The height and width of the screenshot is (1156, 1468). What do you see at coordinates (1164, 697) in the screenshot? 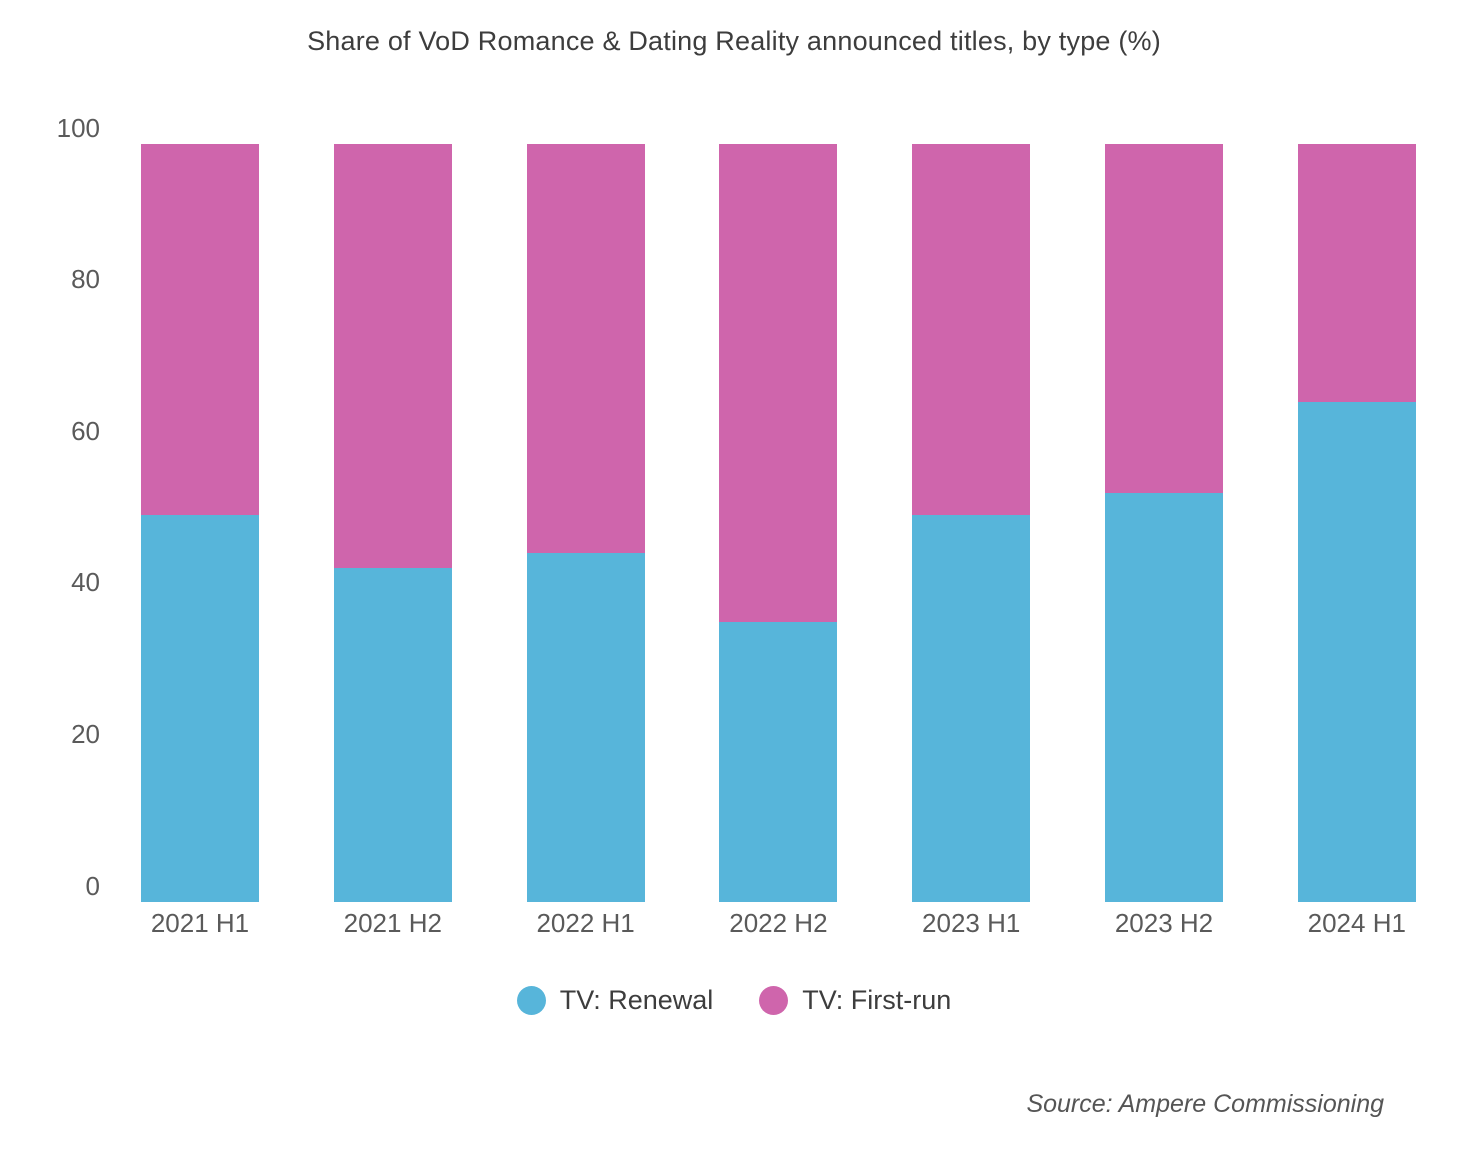
I see `bar-segment-tv-renewal-2023-h2` at bounding box center [1164, 697].